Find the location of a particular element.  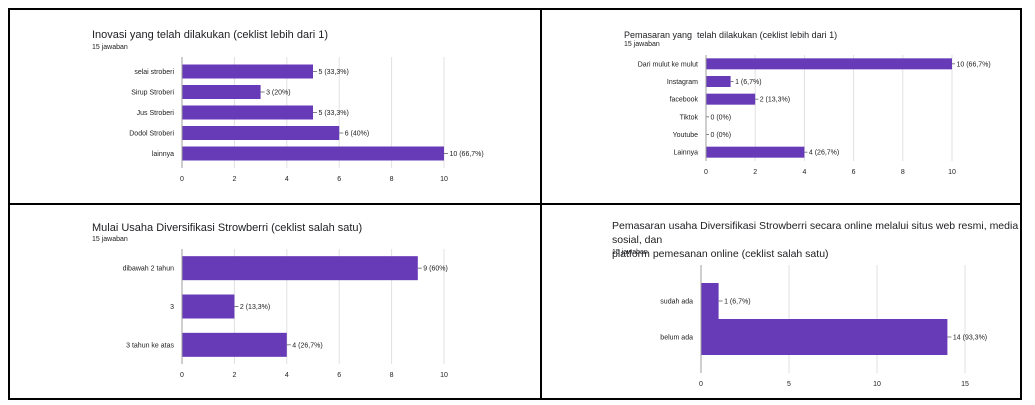

category-label: sudah ada is located at coordinates (676, 302).